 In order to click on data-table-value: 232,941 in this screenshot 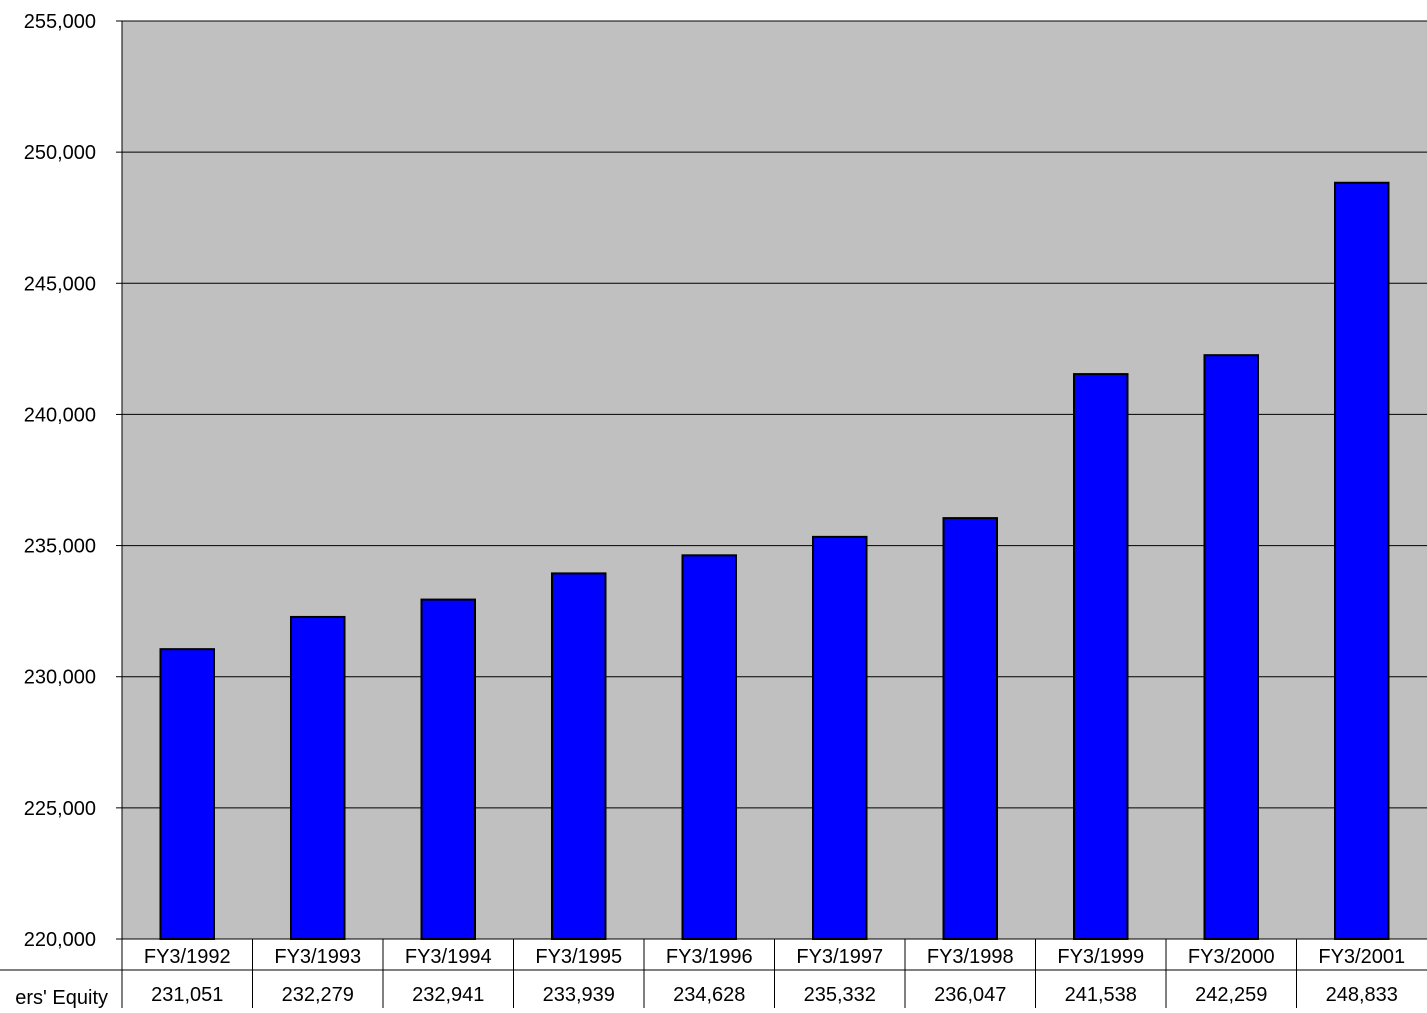, I will do `click(448, 995)`.